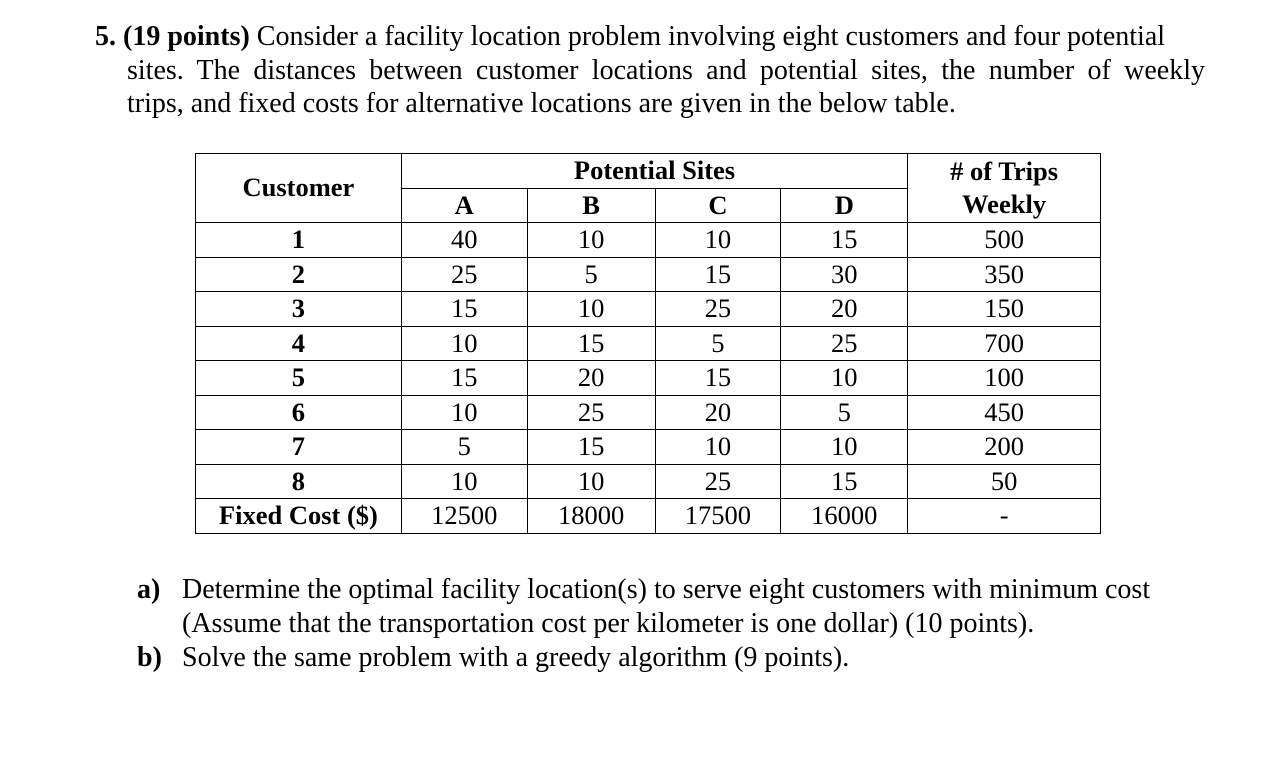 This screenshot has height=769, width=1283. I want to click on distance-d: 5, so click(844, 412).